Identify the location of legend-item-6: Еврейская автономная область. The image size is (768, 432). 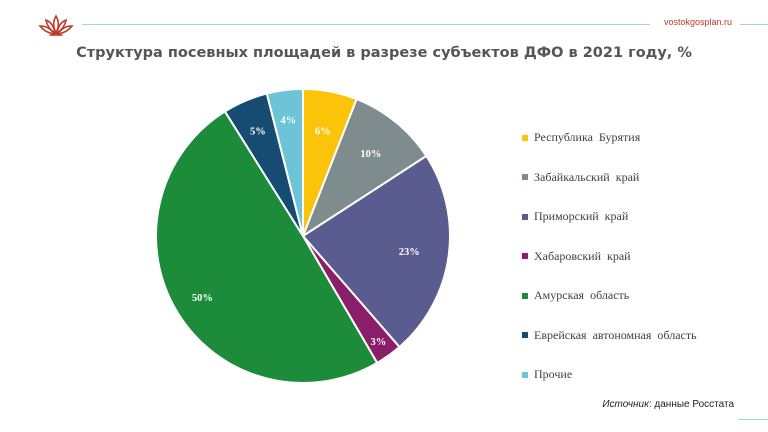
(642, 336).